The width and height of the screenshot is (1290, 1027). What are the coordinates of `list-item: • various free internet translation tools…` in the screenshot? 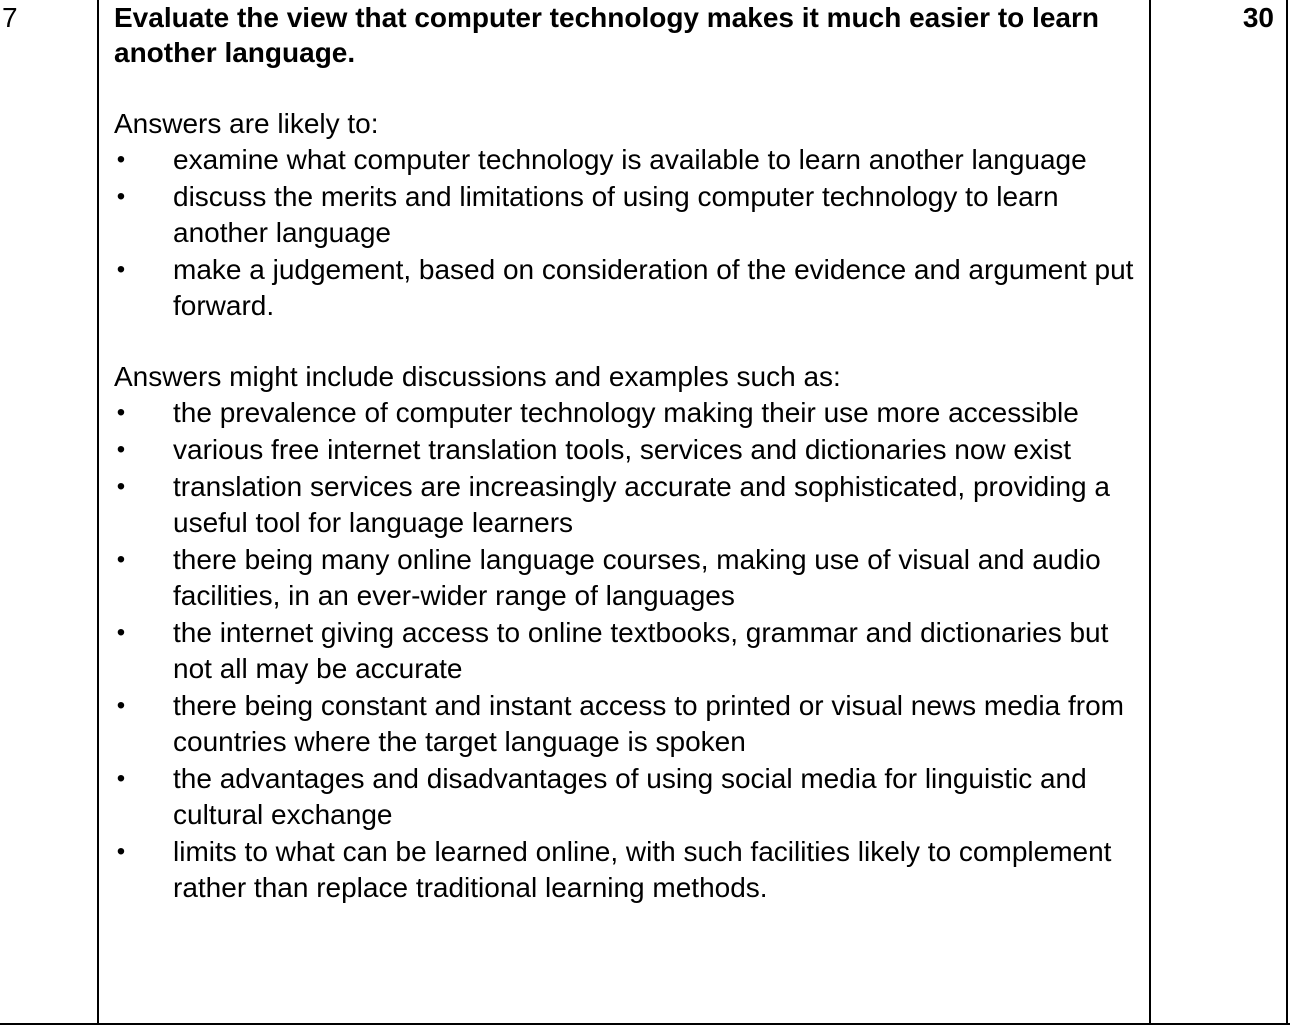 It's located at (629, 450).